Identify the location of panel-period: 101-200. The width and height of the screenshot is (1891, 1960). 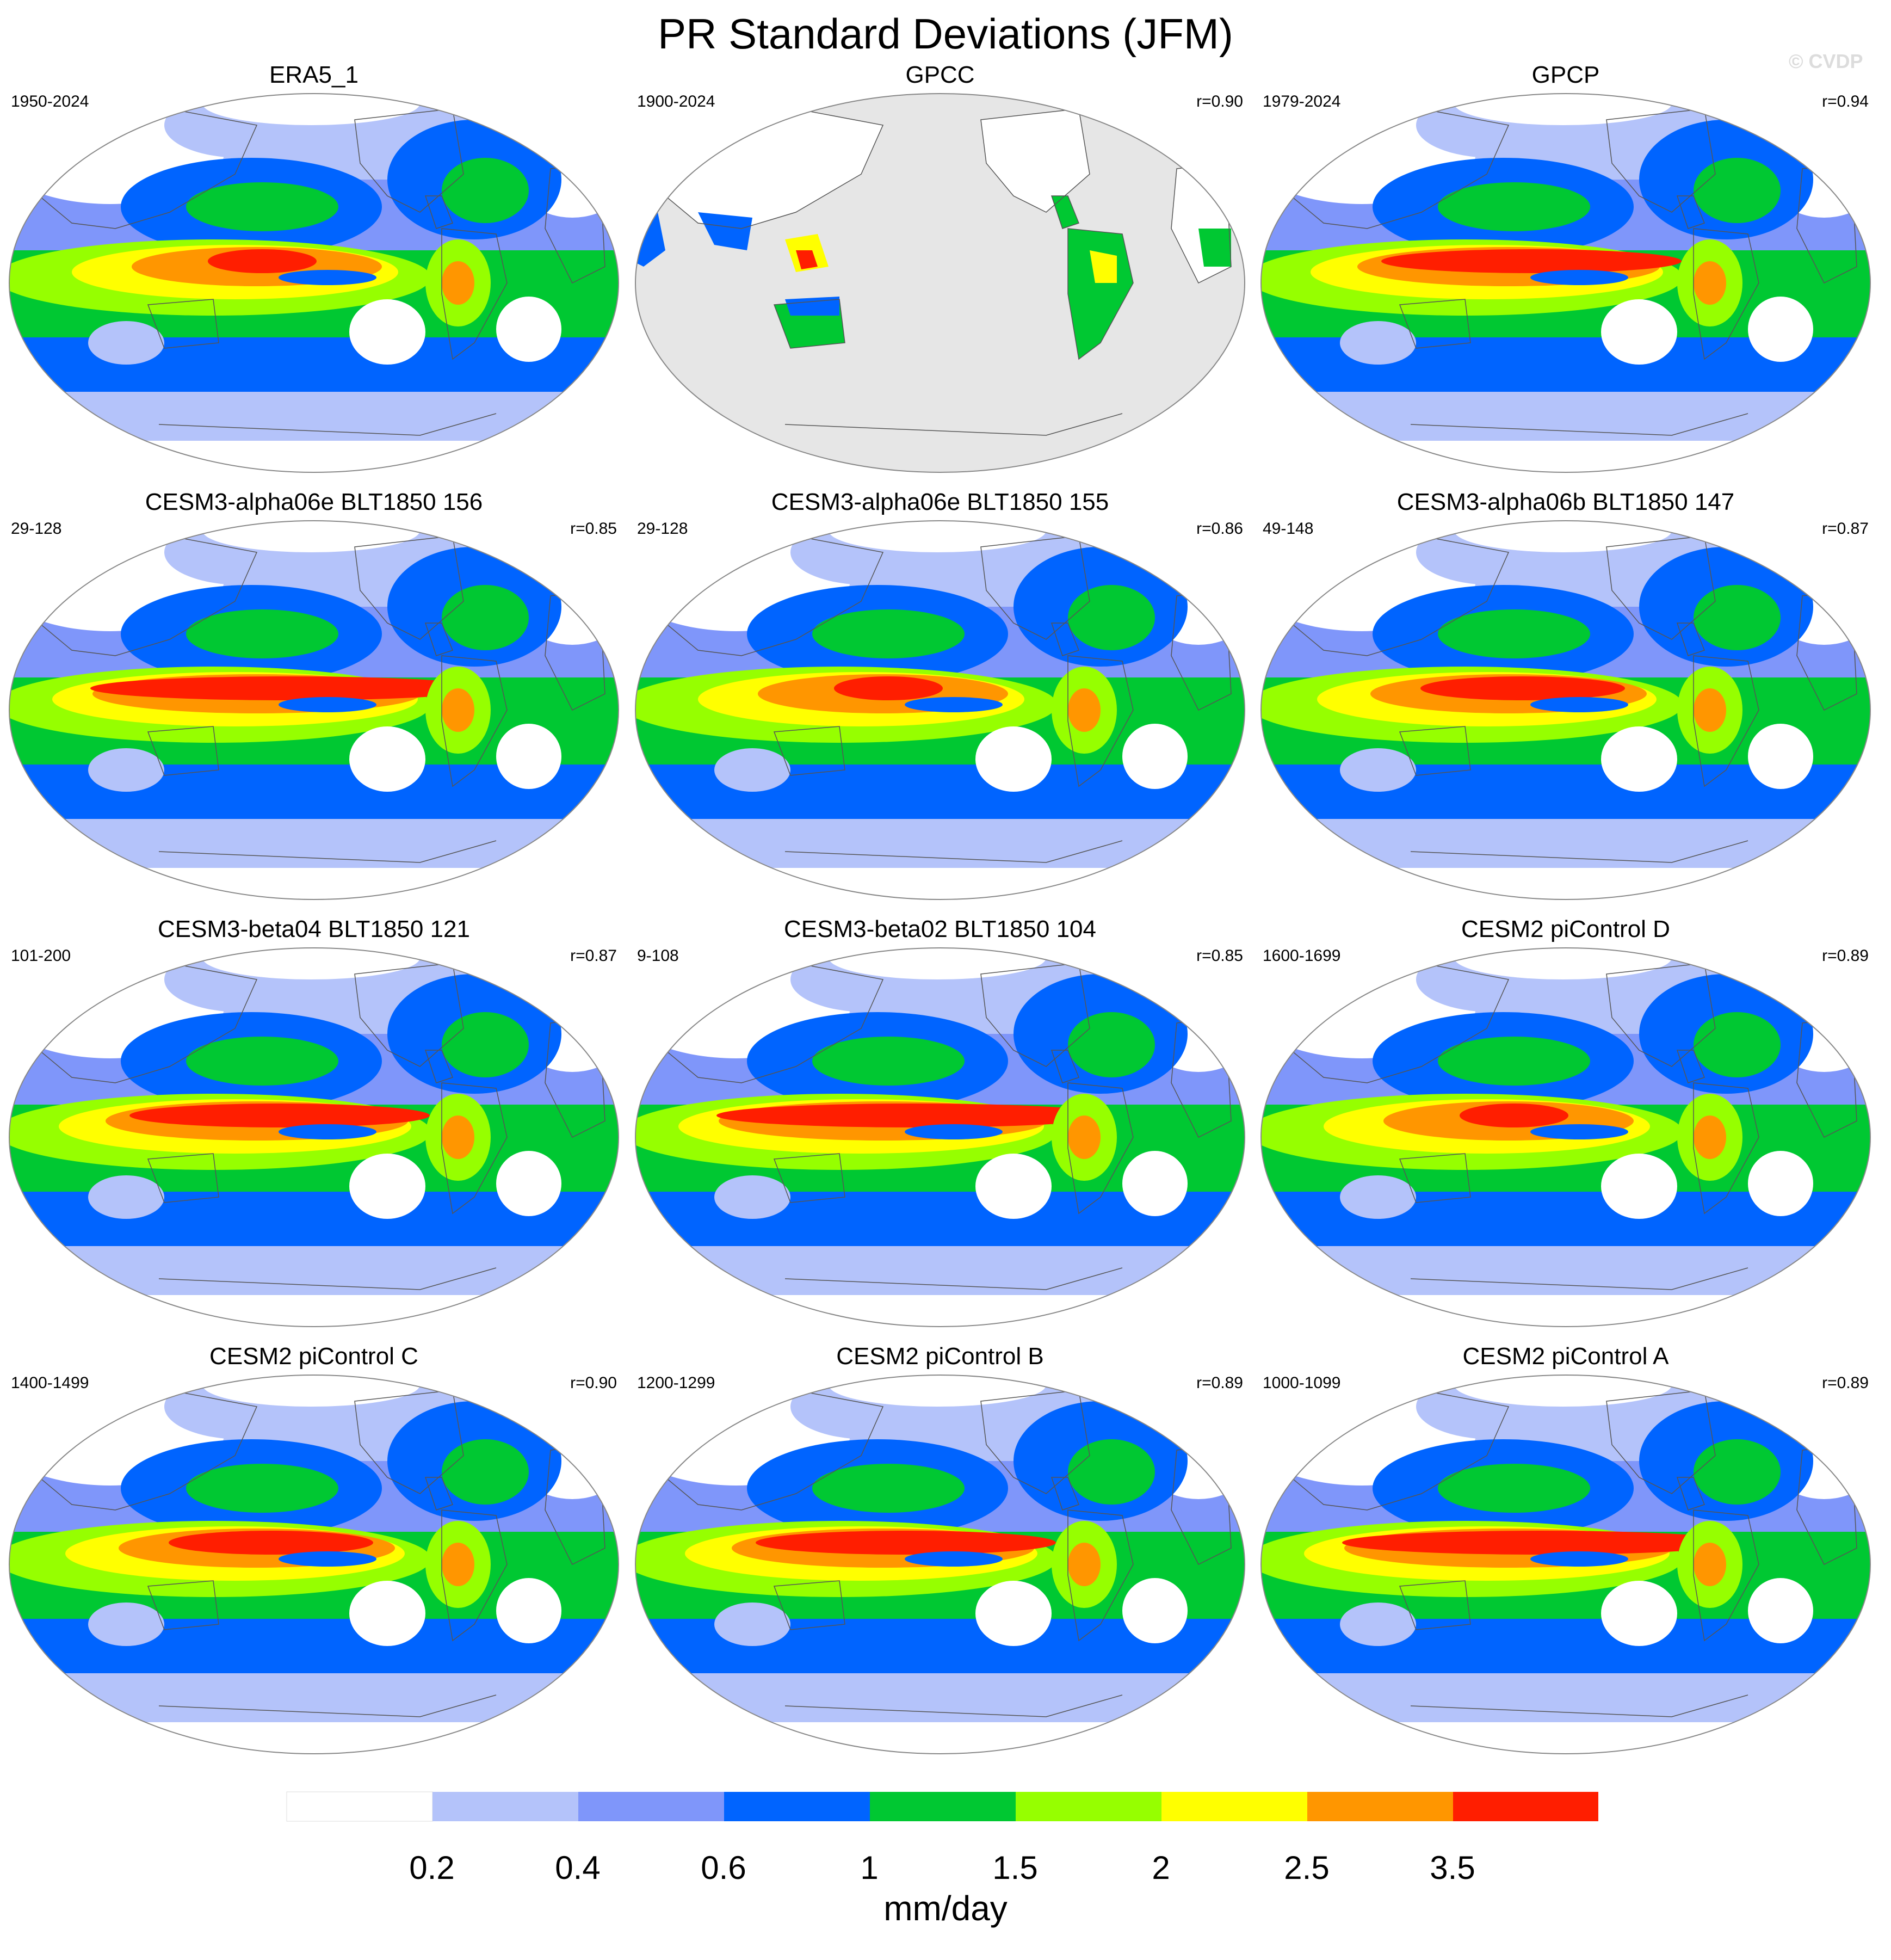
(41, 956).